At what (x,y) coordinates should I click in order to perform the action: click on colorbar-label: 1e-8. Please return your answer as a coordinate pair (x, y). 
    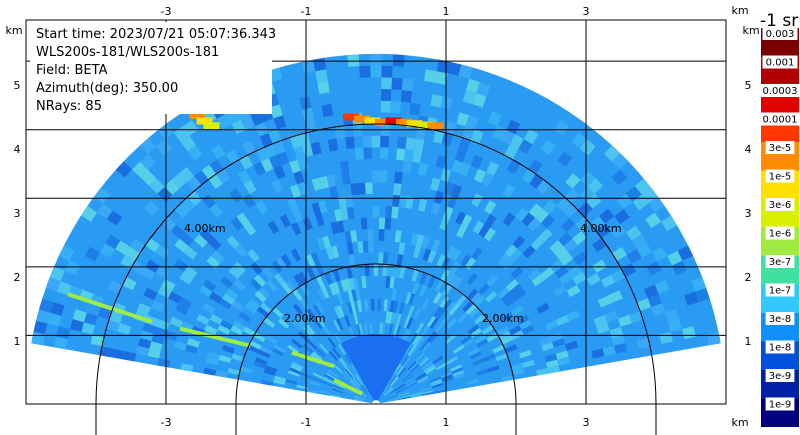
    Looking at the image, I should click on (780, 348).